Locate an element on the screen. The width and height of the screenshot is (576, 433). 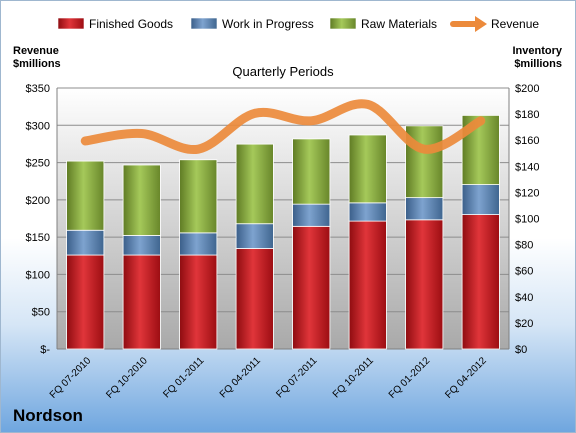
x-tick-label: FQ 07-2011 is located at coordinates (296, 377).